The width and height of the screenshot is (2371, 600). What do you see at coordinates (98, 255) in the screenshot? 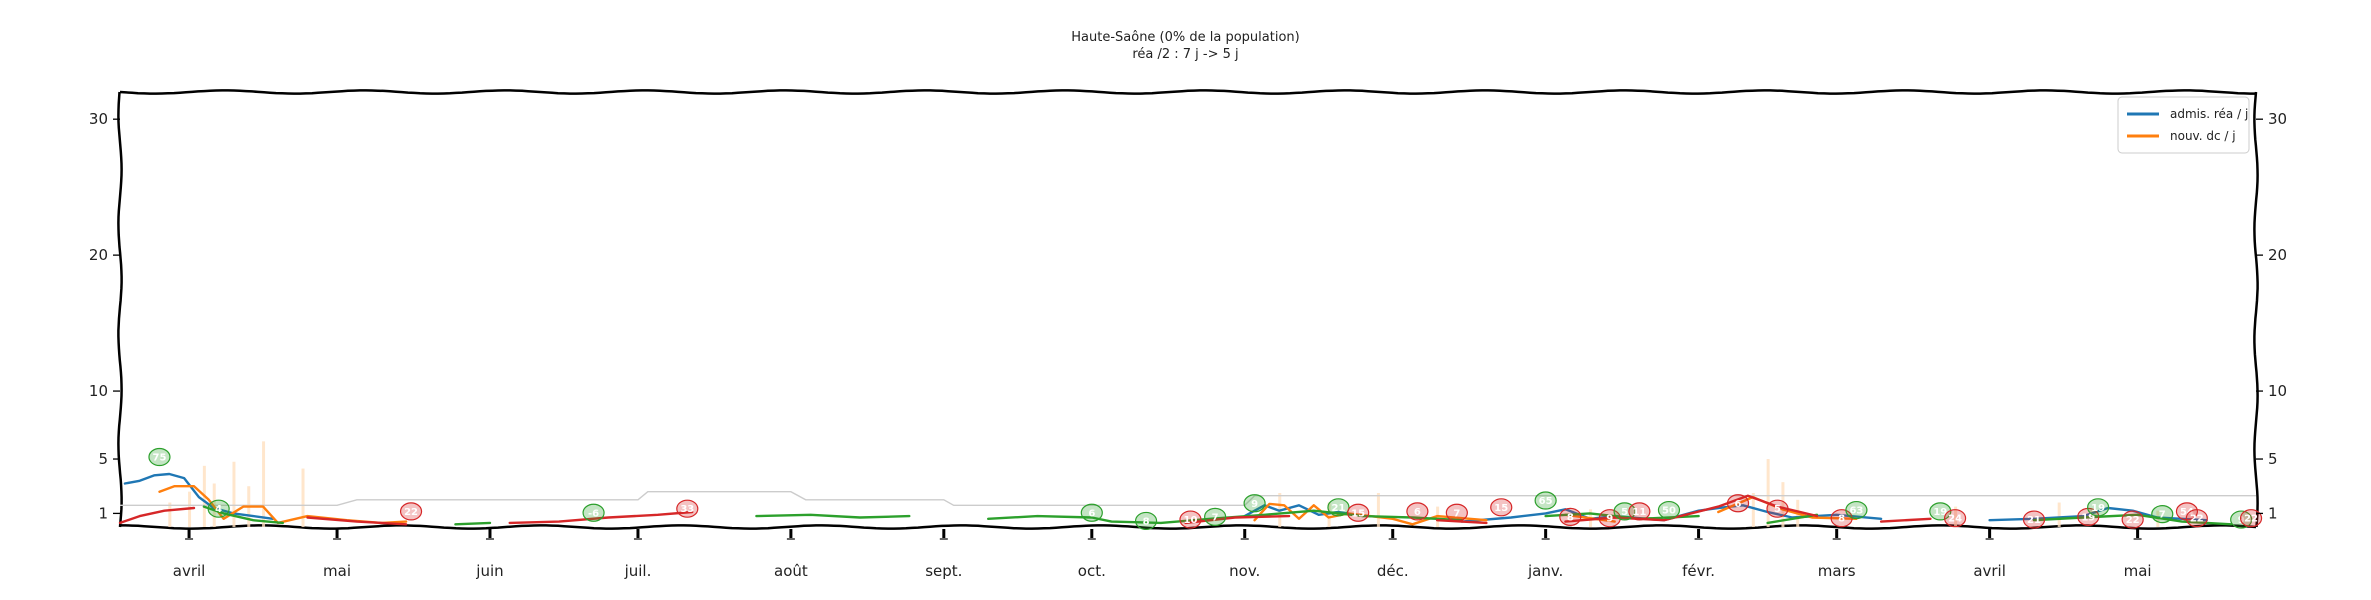
I see `y-tick-label-left: 20` at bounding box center [98, 255].